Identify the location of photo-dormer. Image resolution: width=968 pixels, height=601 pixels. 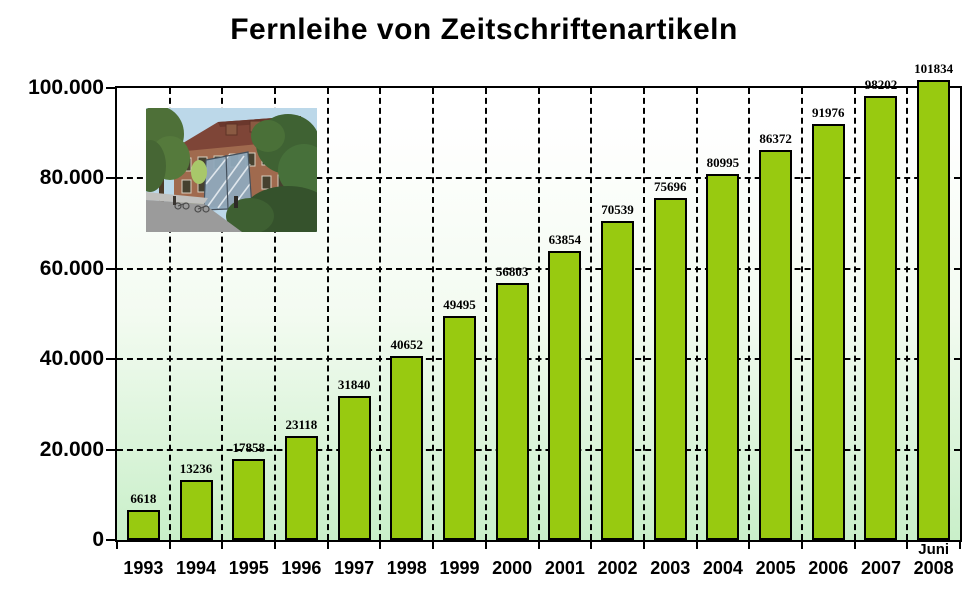
(231, 129).